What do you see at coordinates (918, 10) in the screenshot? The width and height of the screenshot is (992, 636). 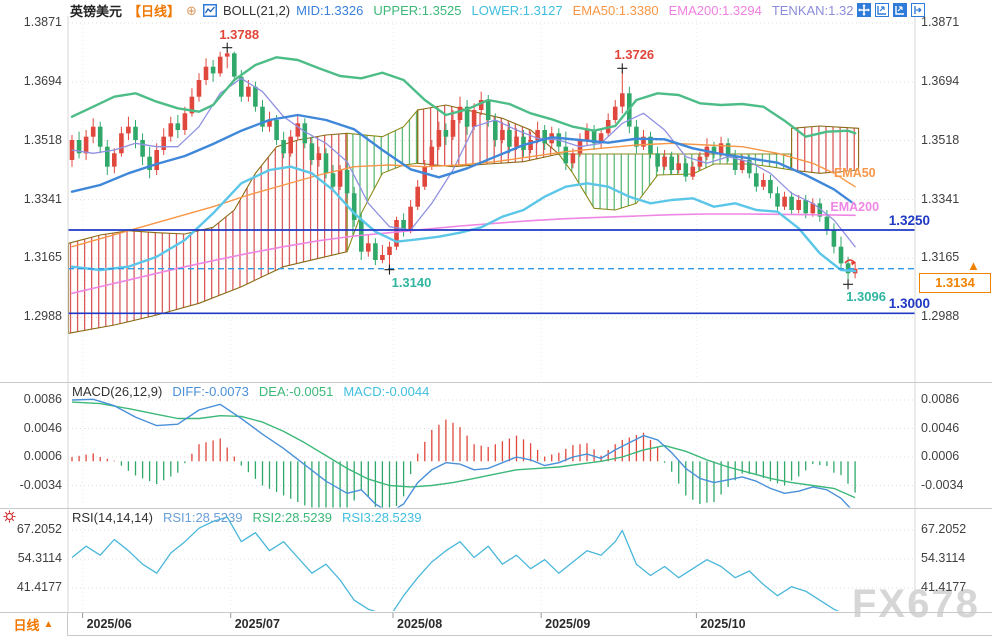 I see `shift-right-icon` at bounding box center [918, 10].